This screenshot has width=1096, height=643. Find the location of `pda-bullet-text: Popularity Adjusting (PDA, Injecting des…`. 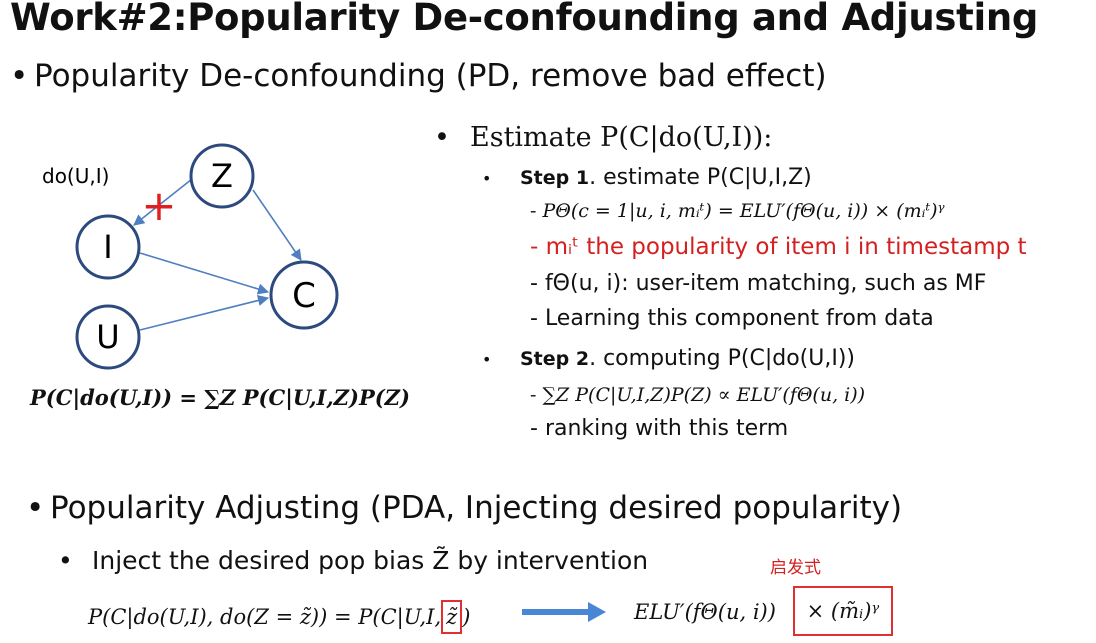

pda-bullet-text: Popularity Adjusting (PDA, Injecting des… is located at coordinates (476, 508).